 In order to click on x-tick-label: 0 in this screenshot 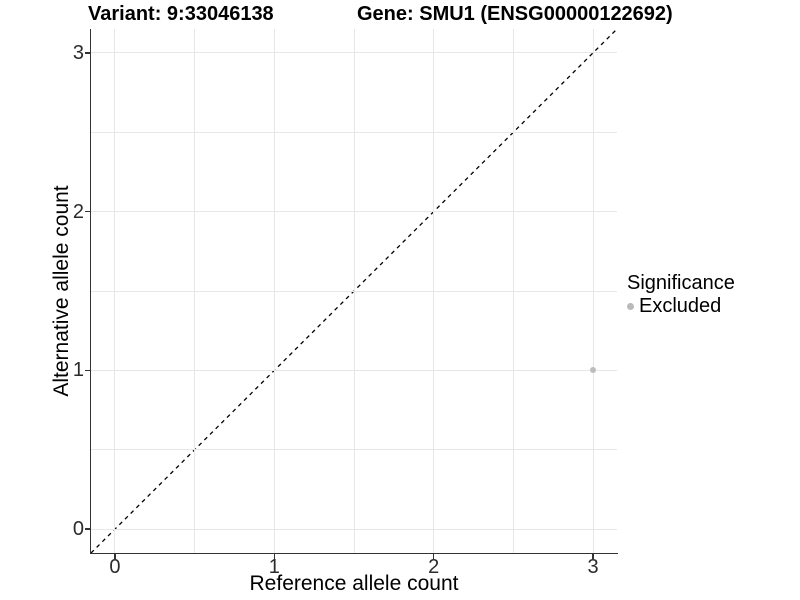, I will do `click(115, 567)`.